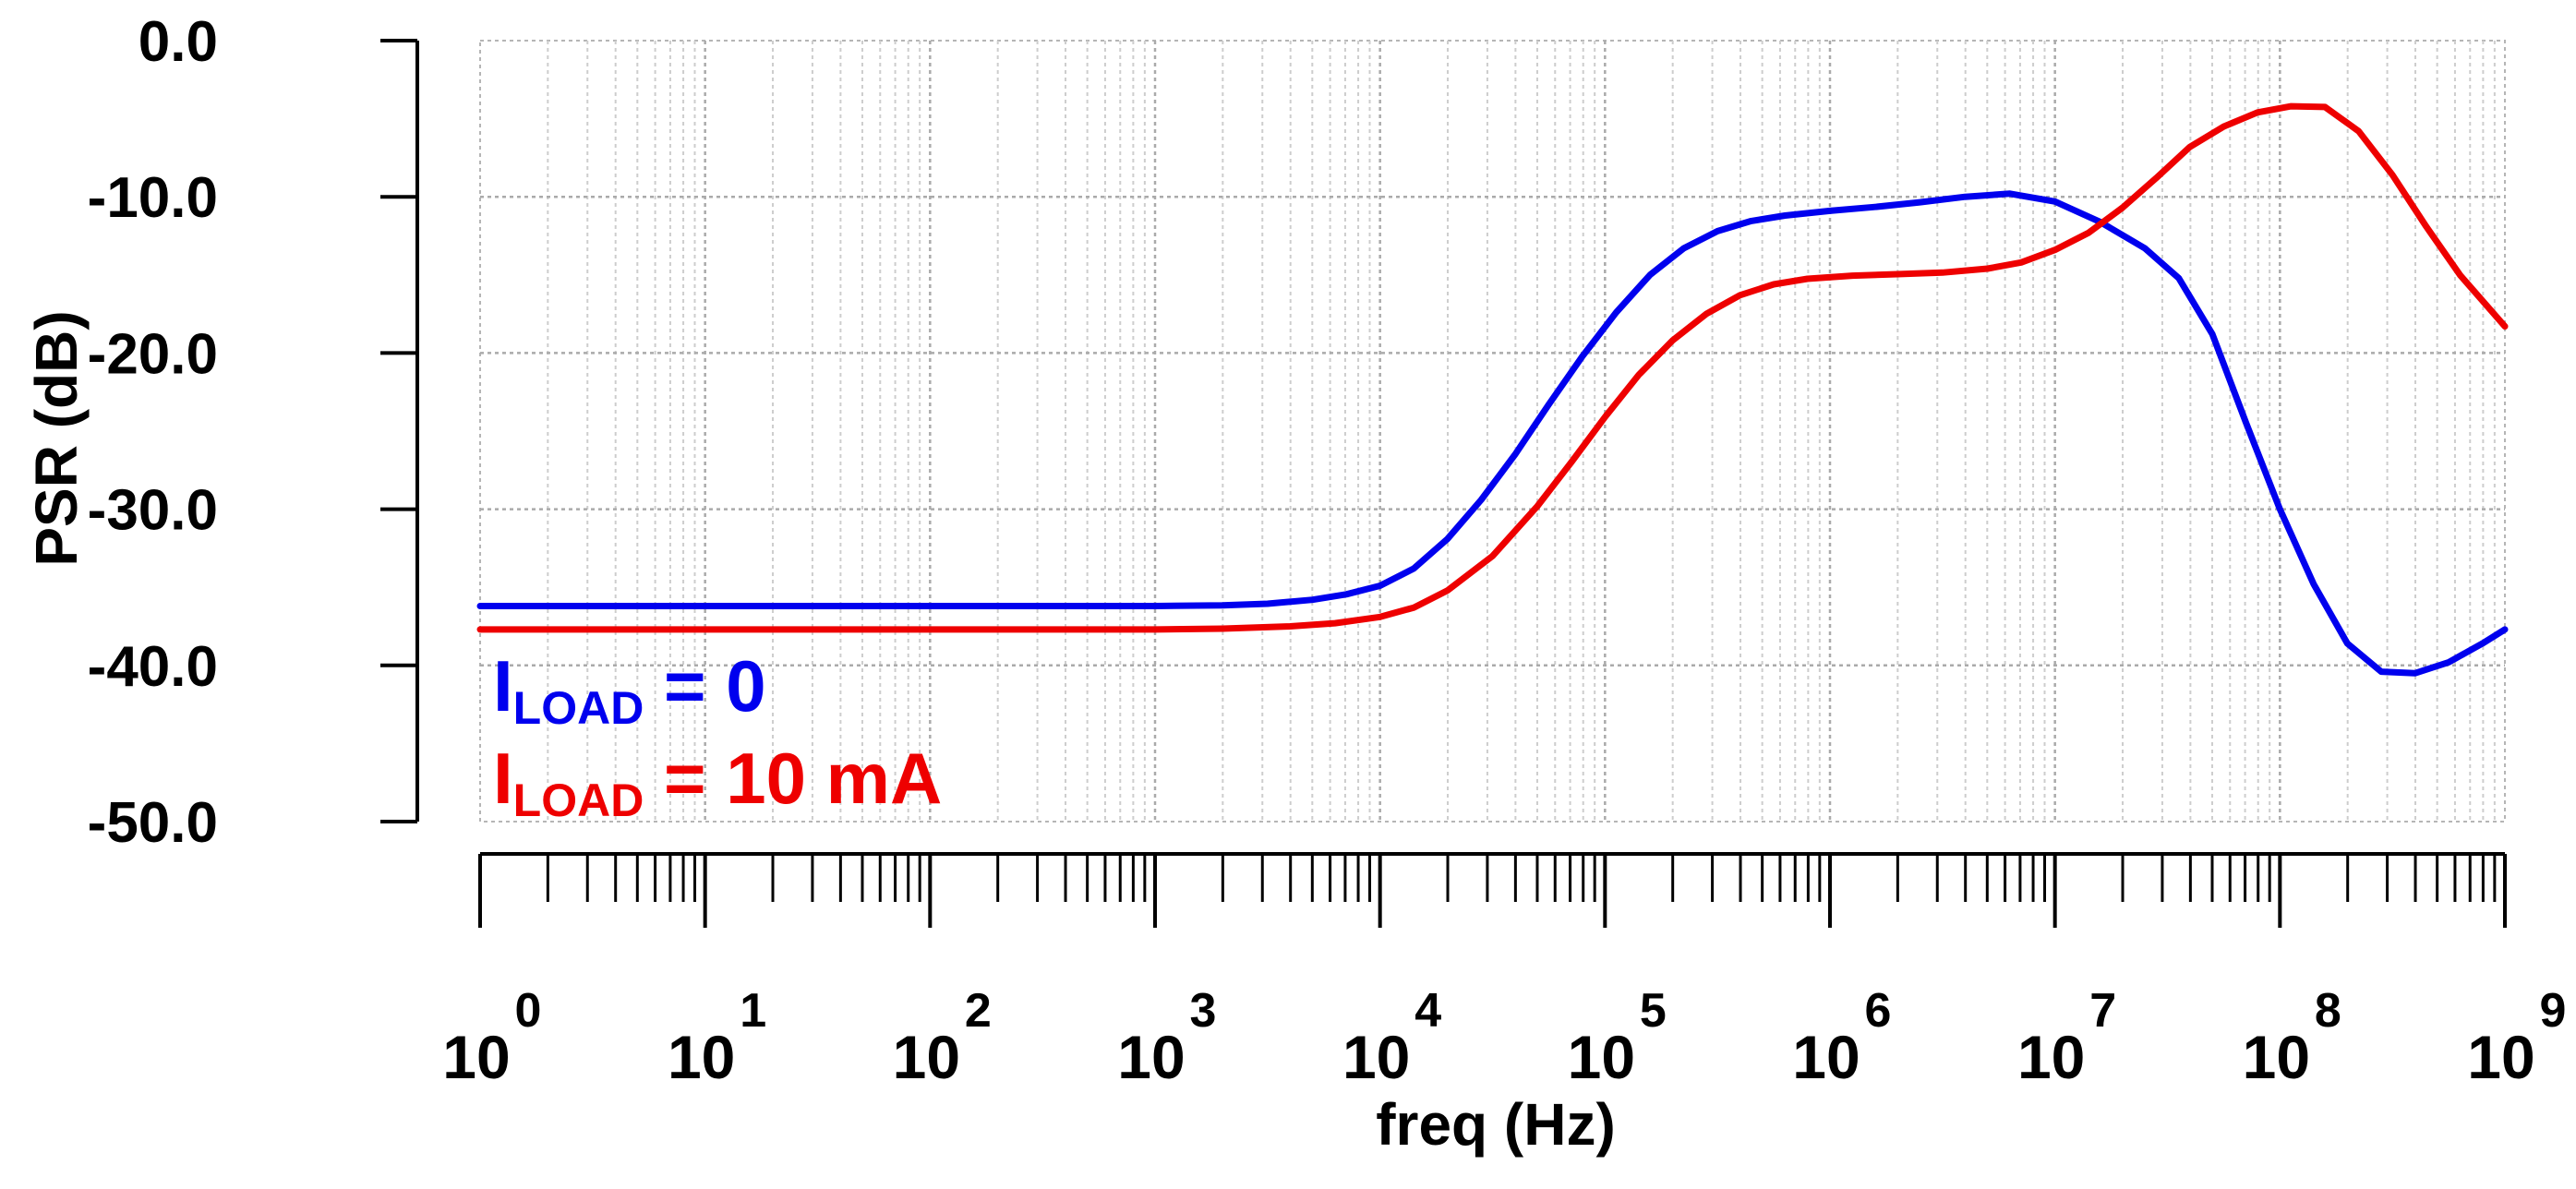 This screenshot has height=1189, width=2576. What do you see at coordinates (528, 1011) in the screenshot?
I see `x-tick-exponent: 0` at bounding box center [528, 1011].